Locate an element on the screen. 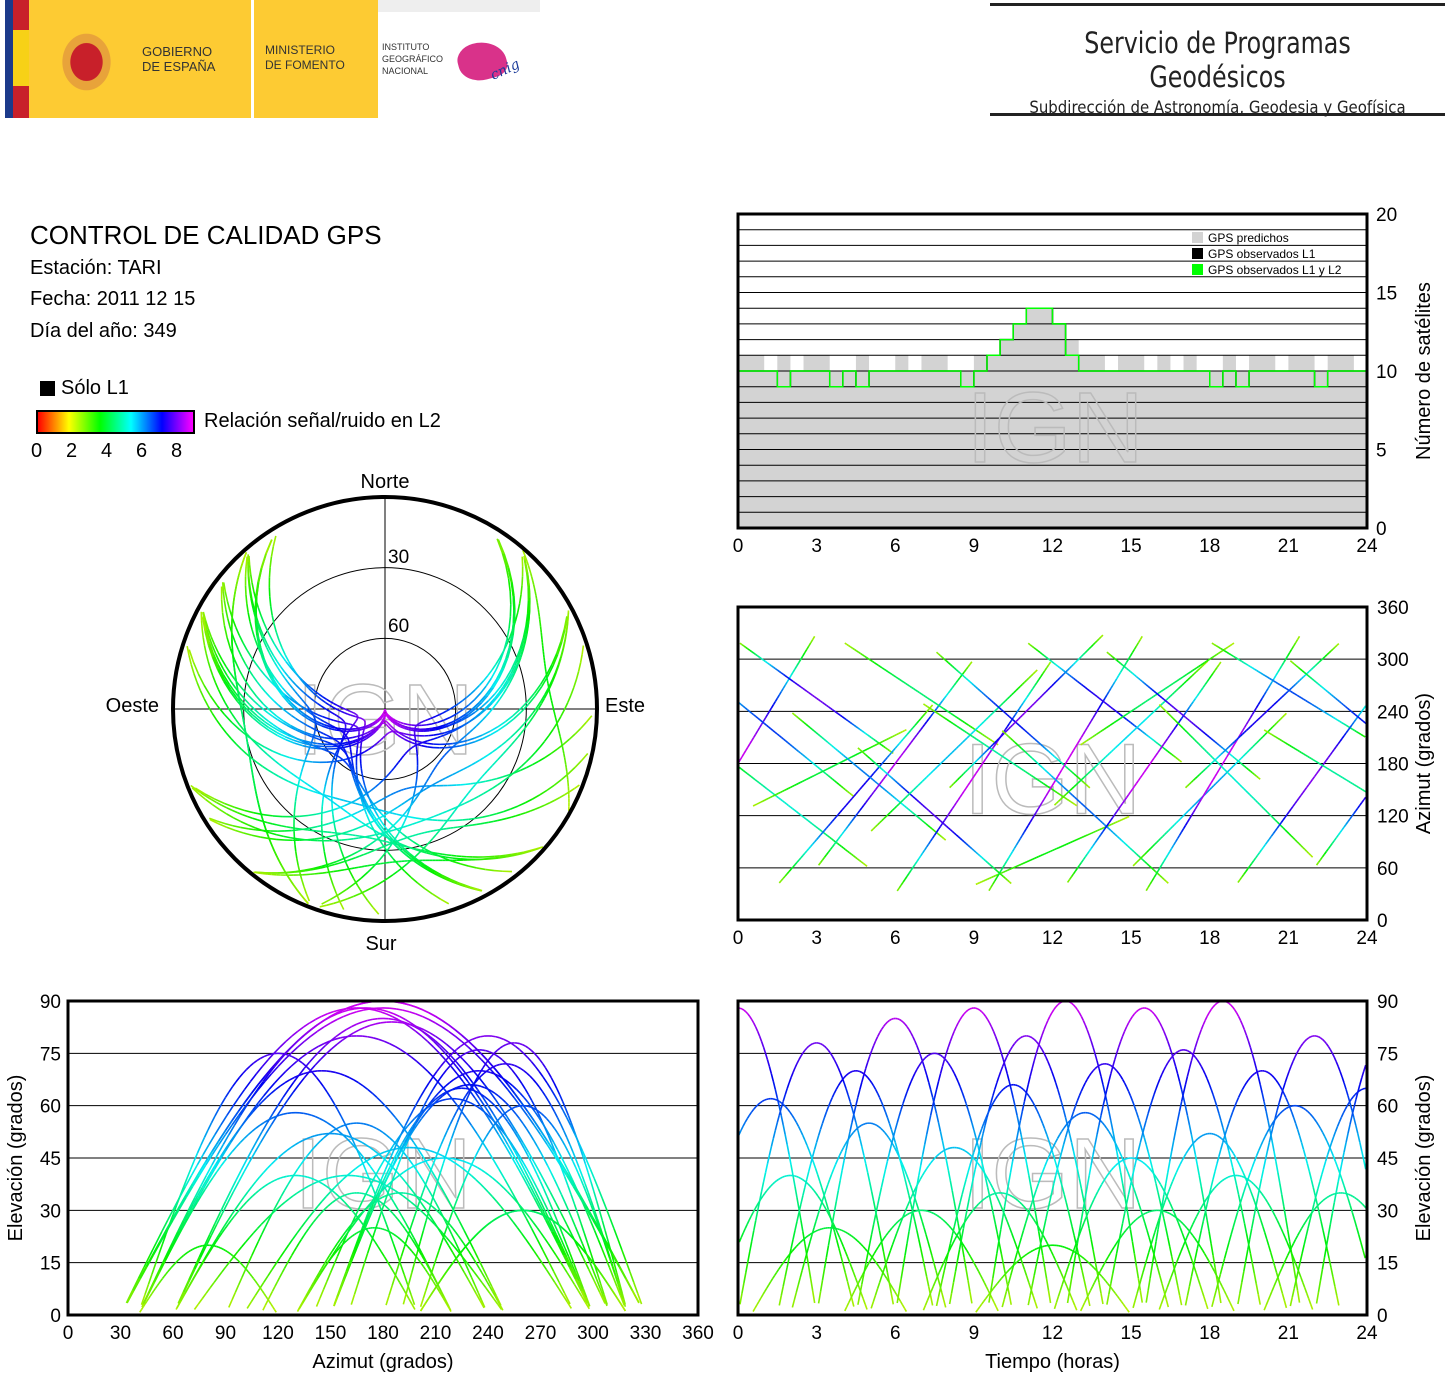  x-tick-label: 120 is located at coordinates (278, 1333).